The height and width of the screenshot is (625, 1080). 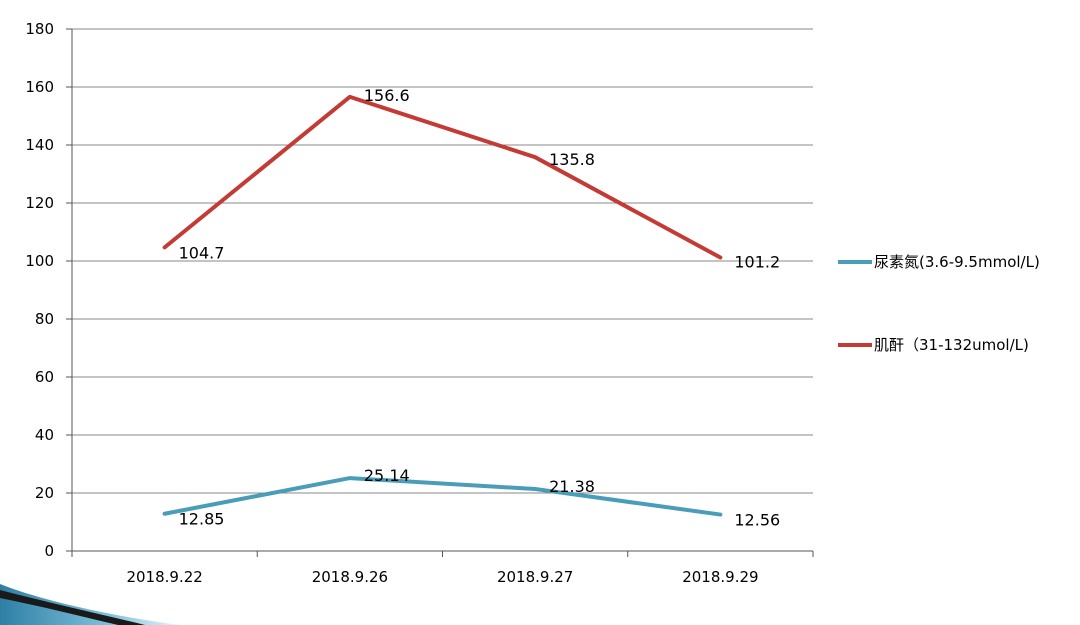 What do you see at coordinates (442, 577) in the screenshot?
I see `x-axis-ticks: 2018.9.22 2018.9.26 2018.9.27 2018.9.29` at bounding box center [442, 577].